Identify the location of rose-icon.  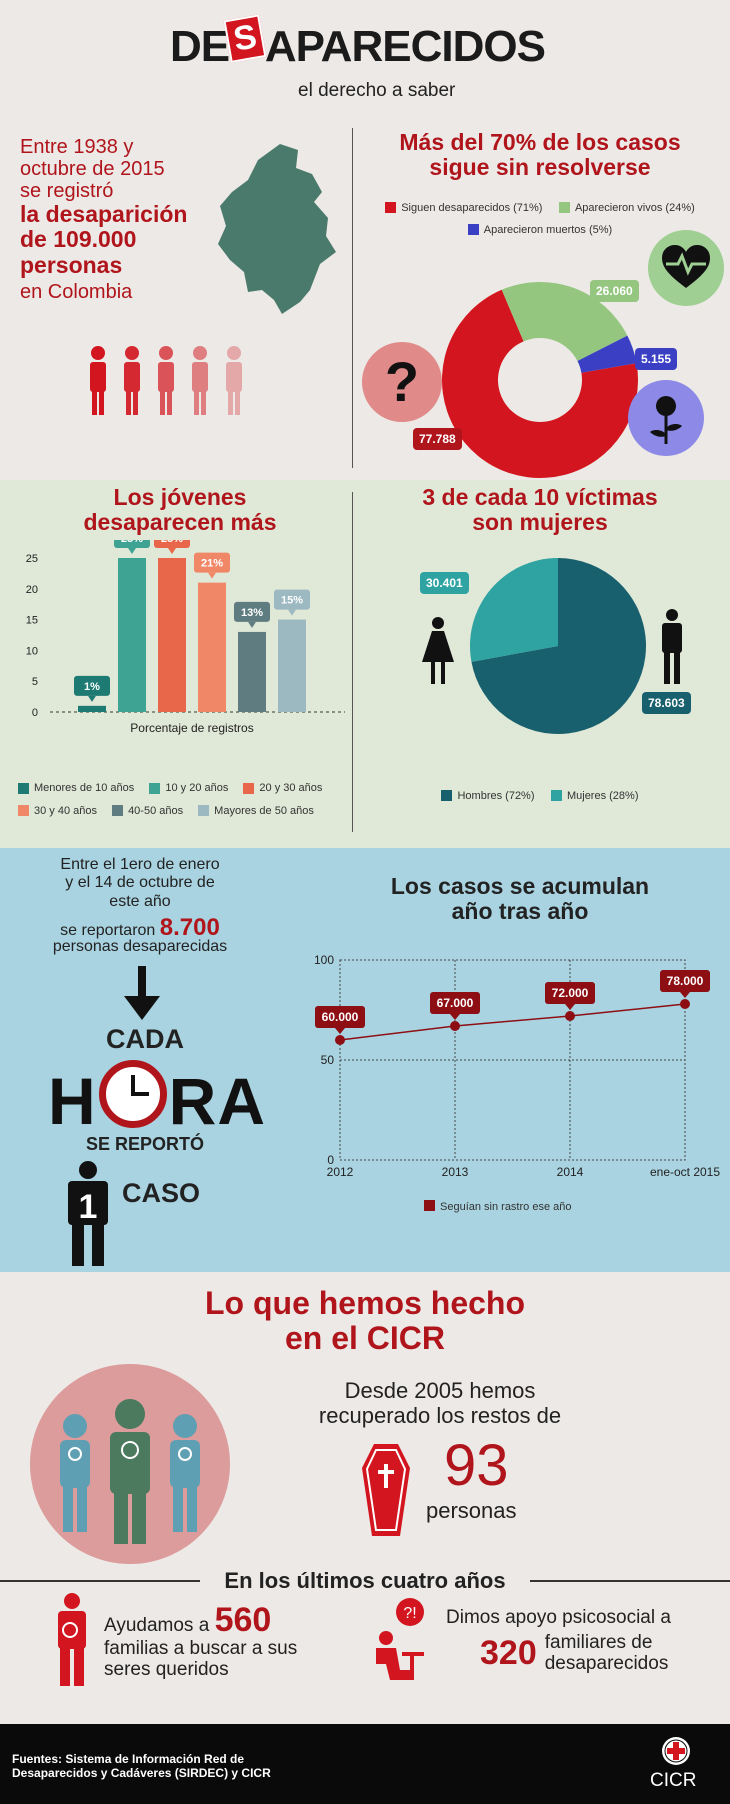
(666, 418).